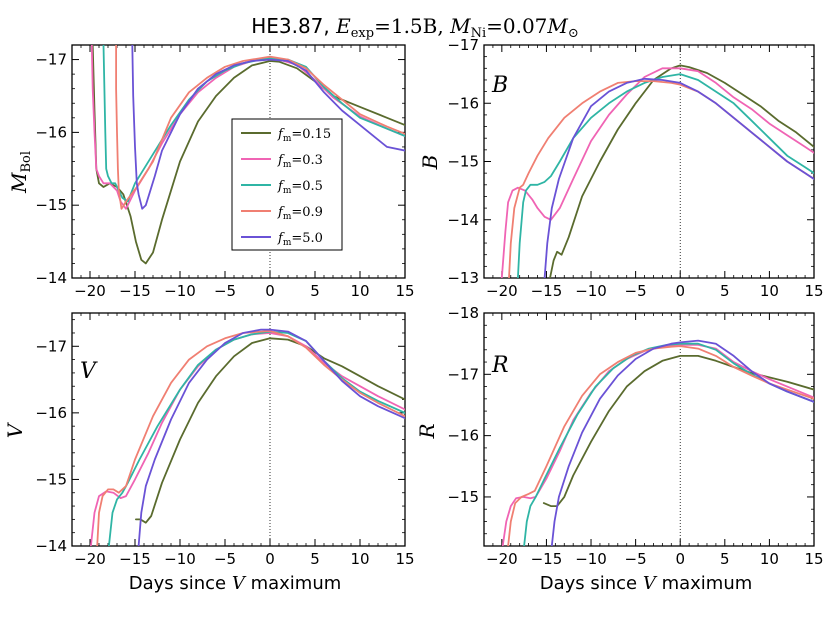  What do you see at coordinates (180, 583) in the screenshot?
I see `xlabel-left-pre: Days since` at bounding box center [180, 583].